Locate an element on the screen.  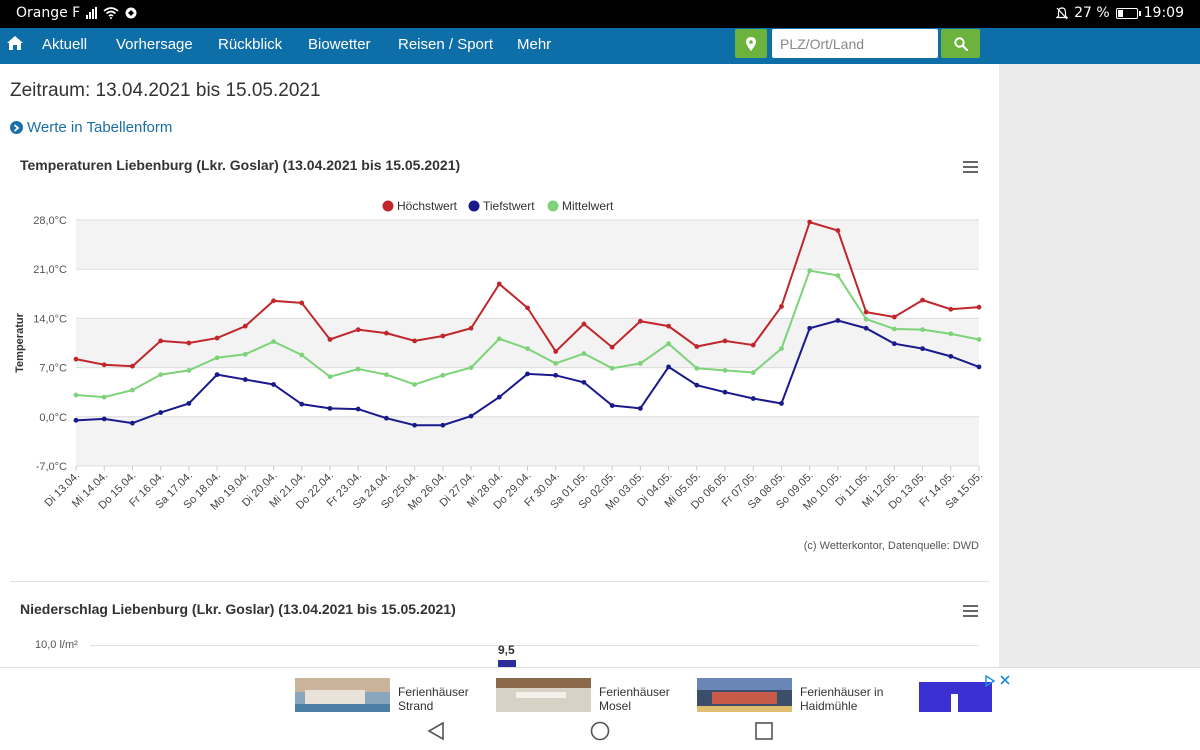
ad-item: Ferienhäuser Strand is located at coordinates (382, 695).